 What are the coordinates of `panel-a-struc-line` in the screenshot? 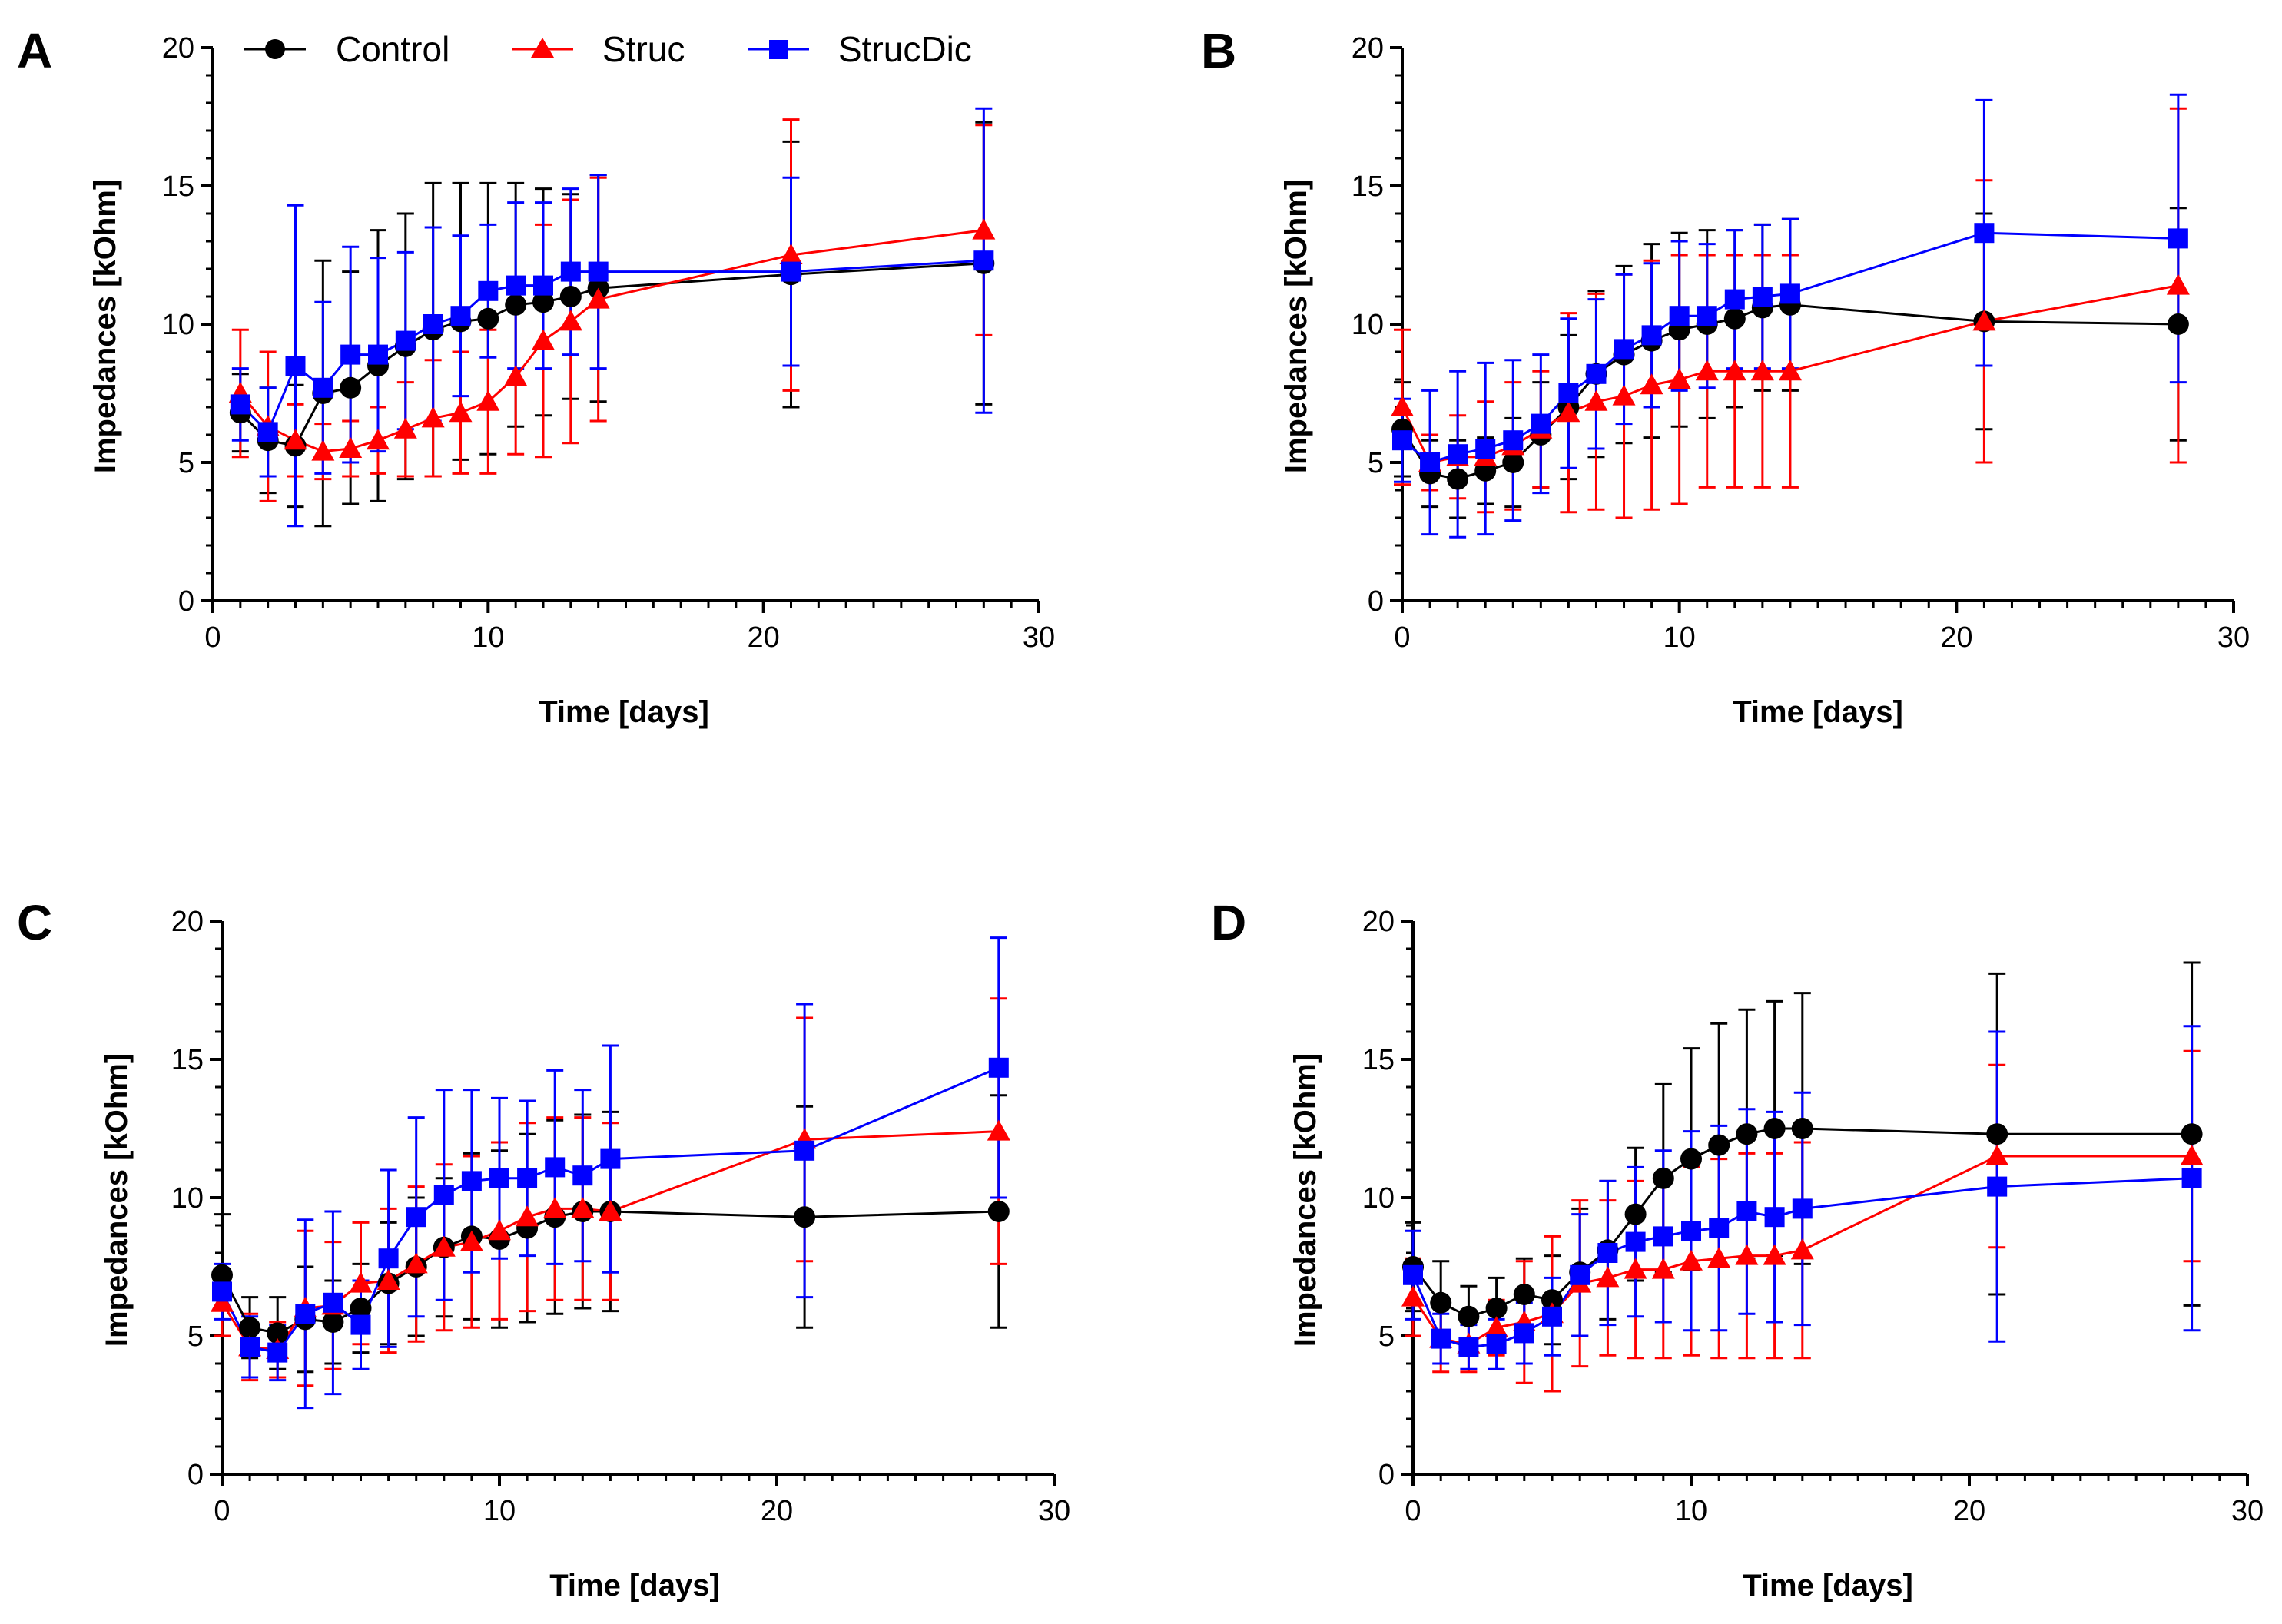 It's located at (611, 341).